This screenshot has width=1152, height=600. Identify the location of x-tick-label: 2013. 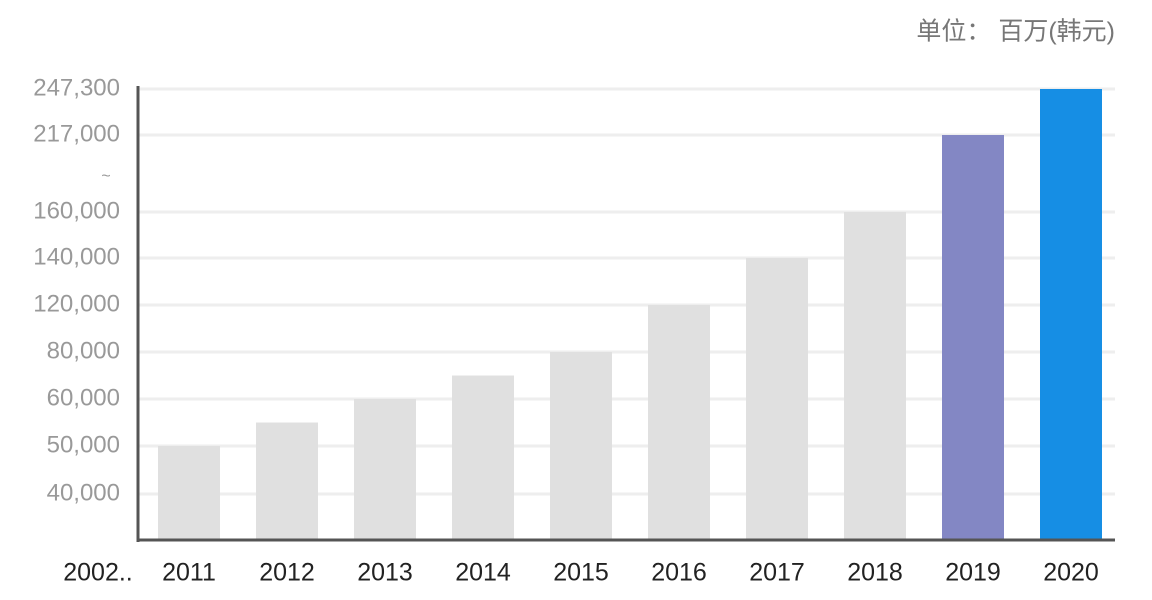
(385, 573).